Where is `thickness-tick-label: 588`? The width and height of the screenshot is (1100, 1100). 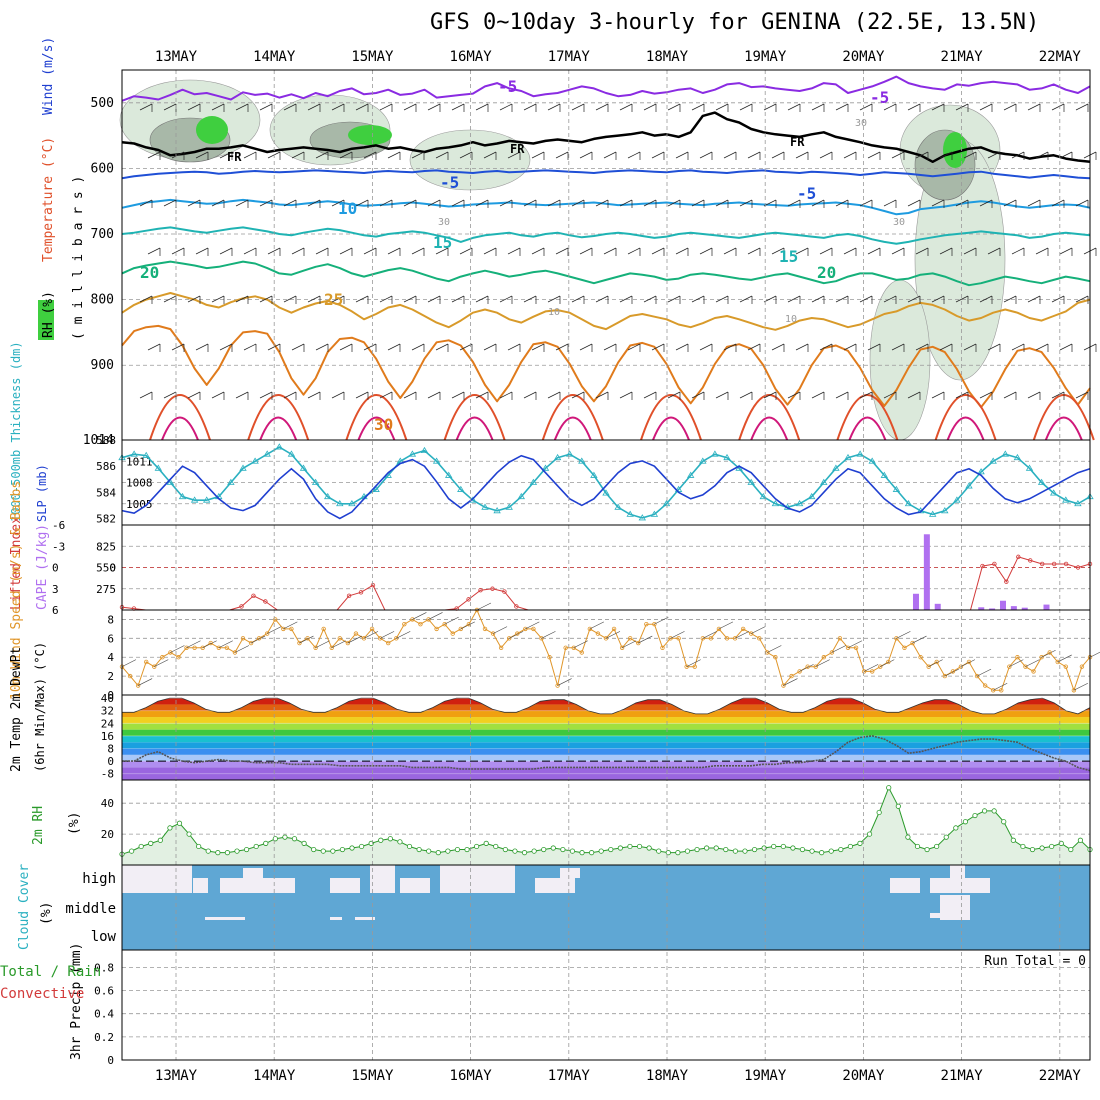 thickness-tick-label: 588 is located at coordinates (106, 440).